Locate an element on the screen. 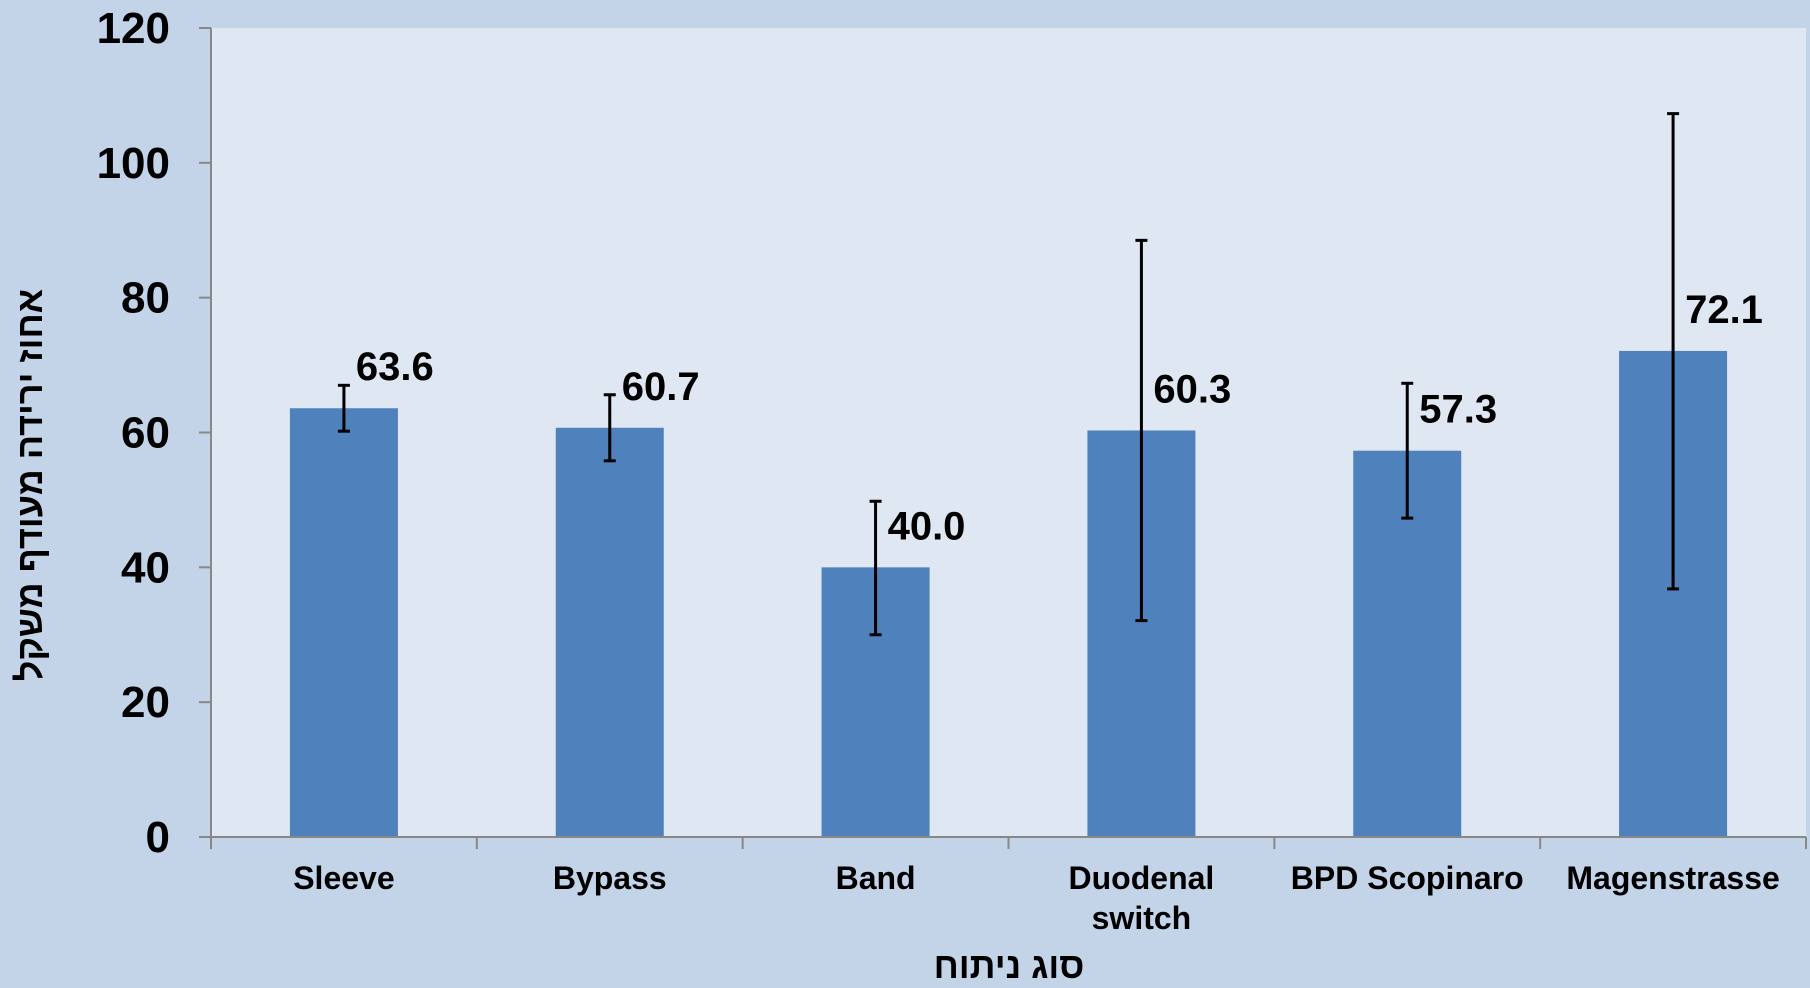 Image resolution: width=1810 pixels, height=988 pixels. y-tick-label: 60 is located at coordinates (145, 433).